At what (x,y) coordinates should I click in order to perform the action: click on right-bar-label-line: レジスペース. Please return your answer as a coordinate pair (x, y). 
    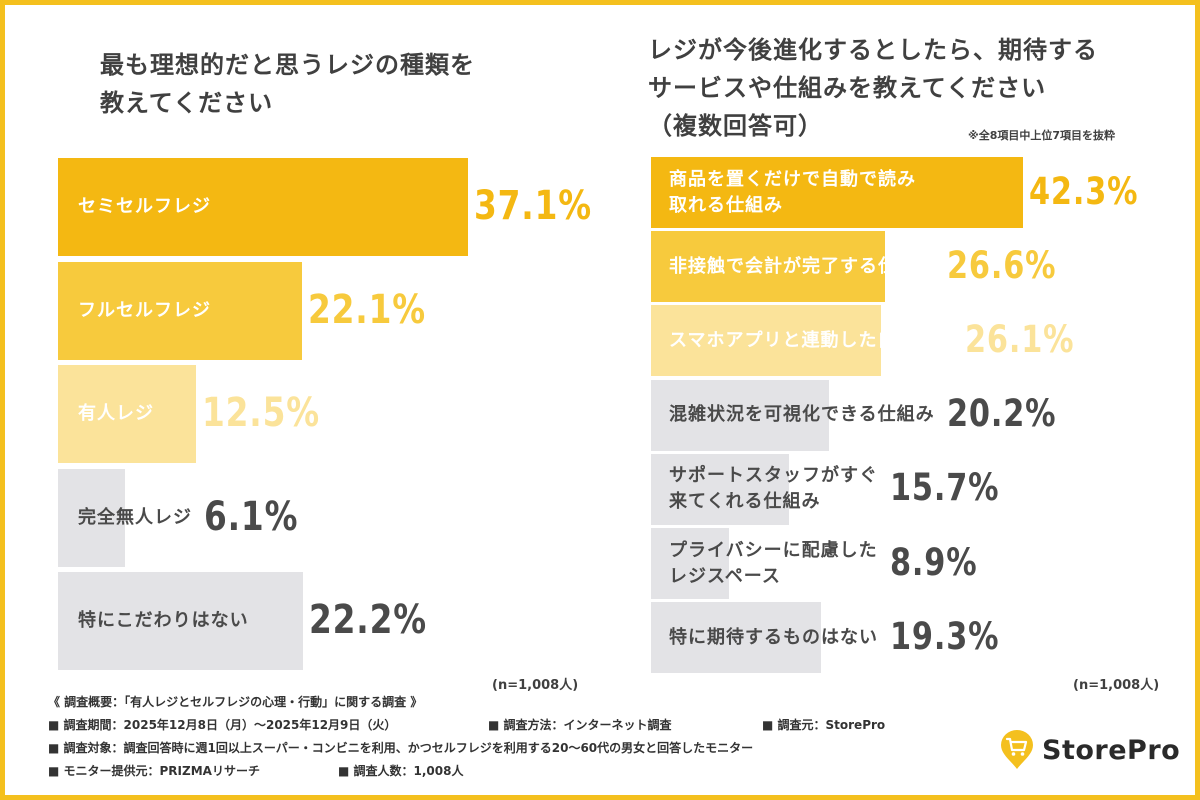
    Looking at the image, I should click on (725, 576).